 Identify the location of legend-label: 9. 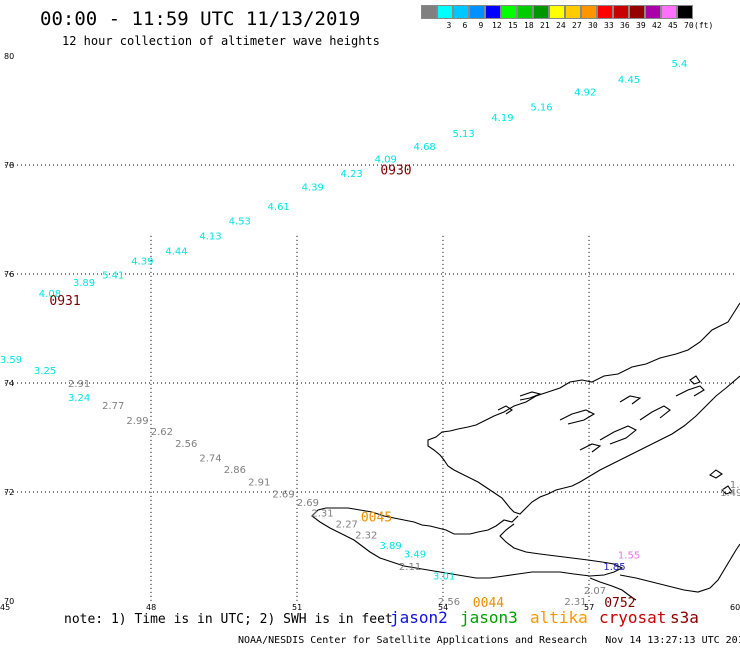
(481, 25).